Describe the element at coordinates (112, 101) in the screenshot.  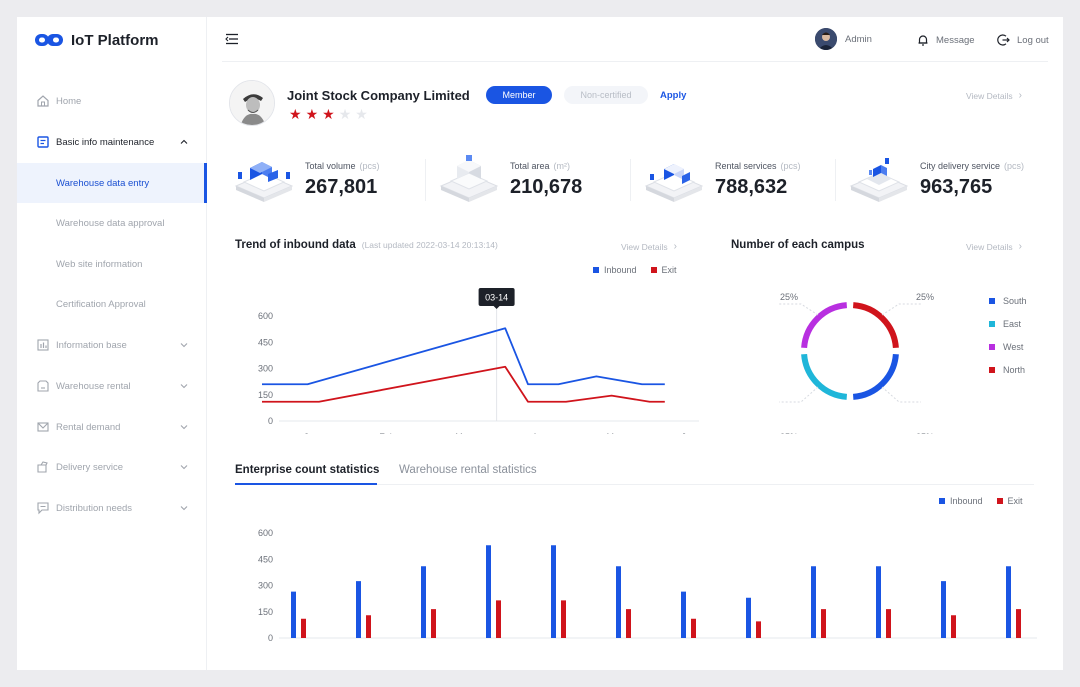
I see `sidebar-item-home: Home` at that location.